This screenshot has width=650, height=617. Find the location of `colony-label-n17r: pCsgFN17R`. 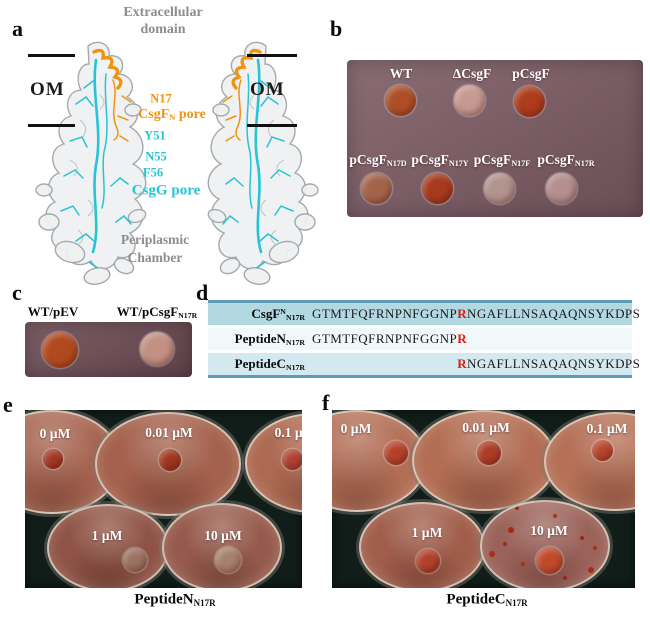

colony-label-n17r: pCsgFN17R is located at coordinates (566, 160).